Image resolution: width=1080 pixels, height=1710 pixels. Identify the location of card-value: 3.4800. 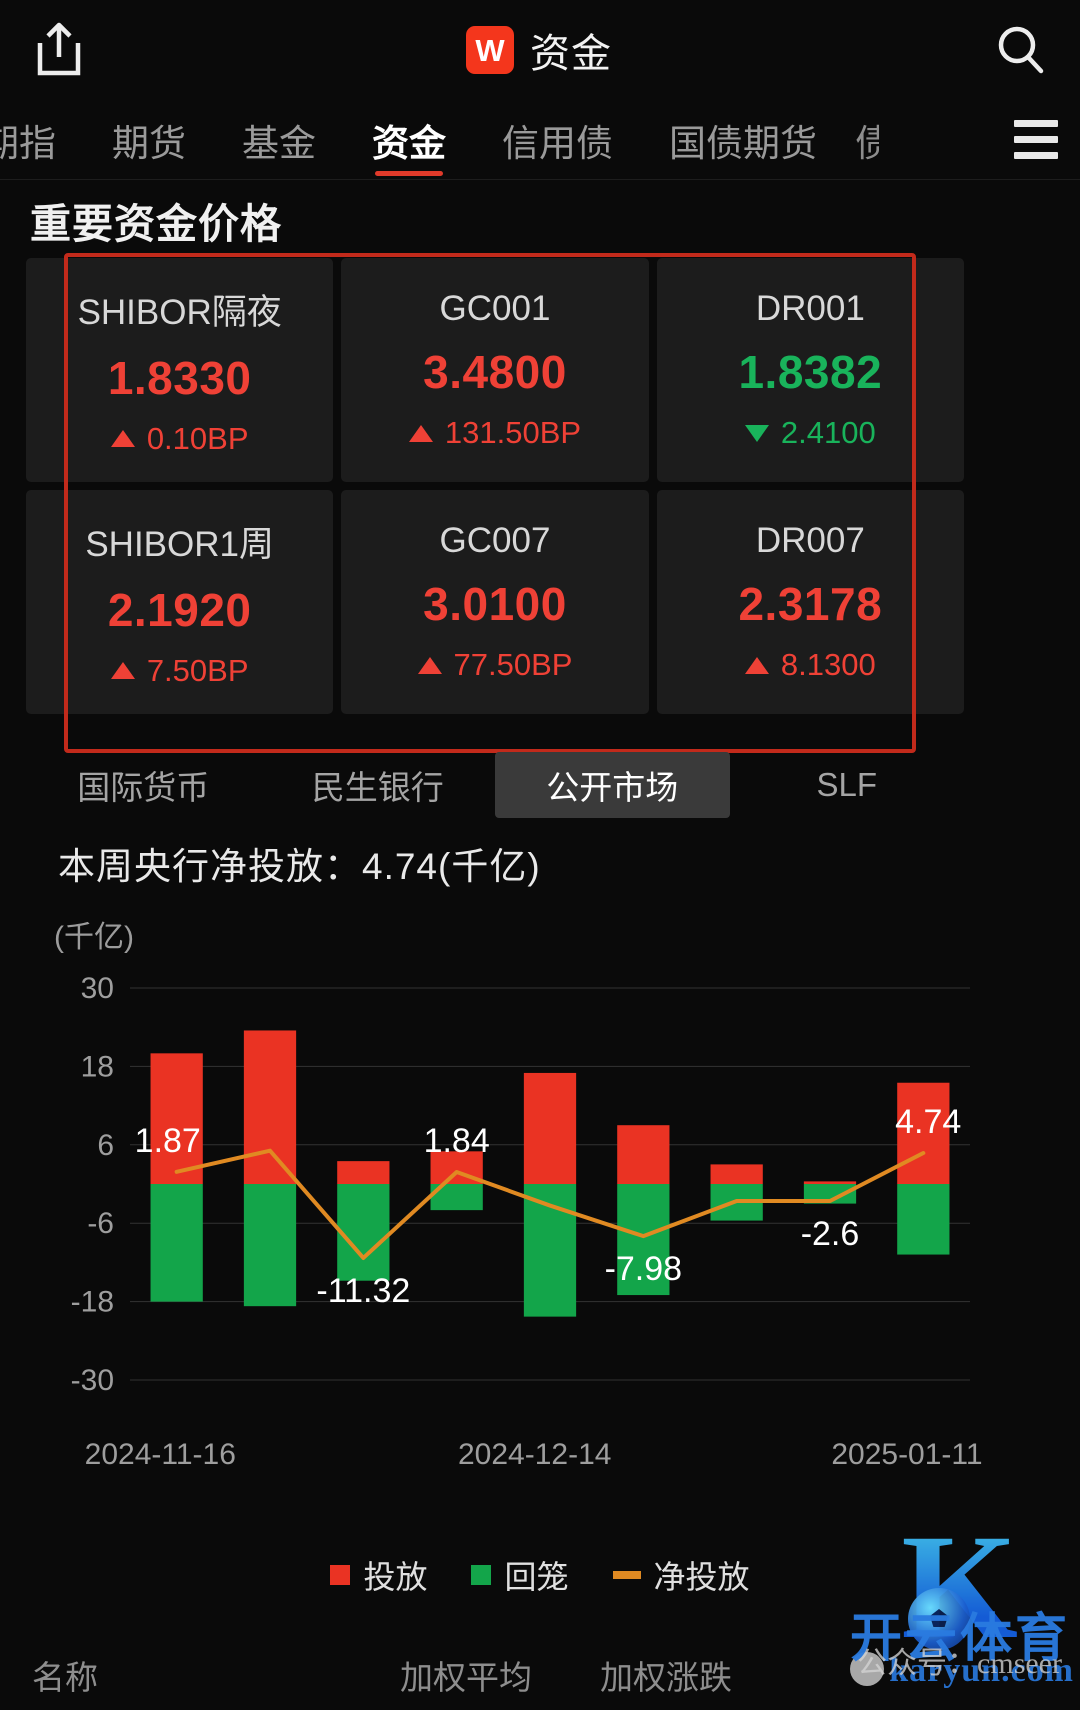
(495, 372).